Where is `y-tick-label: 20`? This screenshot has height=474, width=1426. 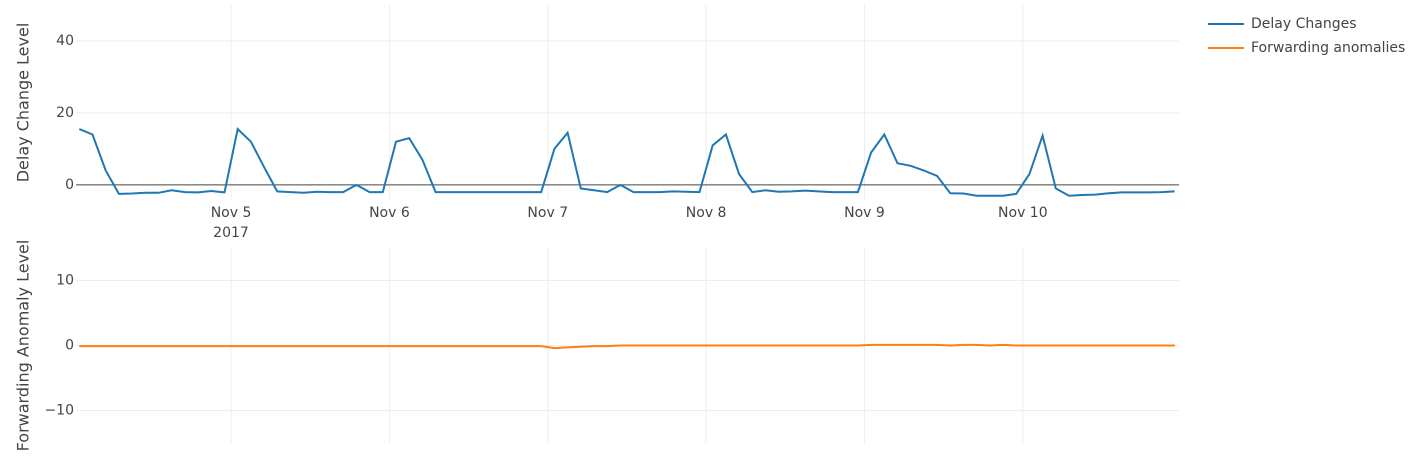
y-tick-label: 20 is located at coordinates (65, 113).